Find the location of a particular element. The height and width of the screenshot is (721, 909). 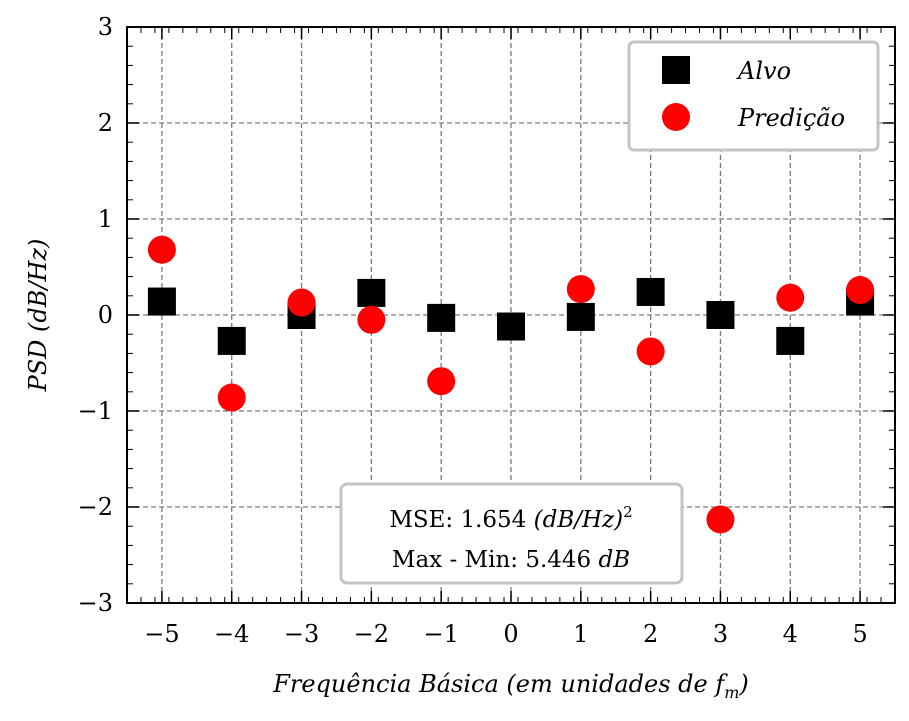

x-tick-label: 5 is located at coordinates (859, 634).